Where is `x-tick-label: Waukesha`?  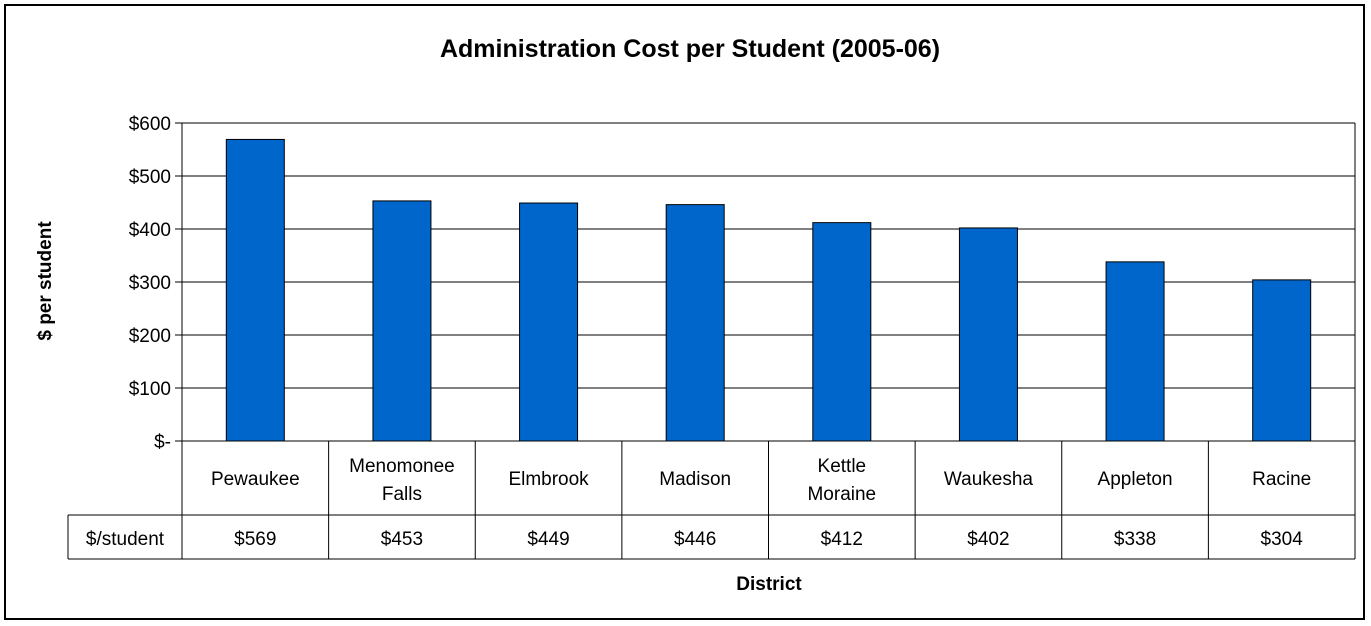
x-tick-label: Waukesha is located at coordinates (988, 479).